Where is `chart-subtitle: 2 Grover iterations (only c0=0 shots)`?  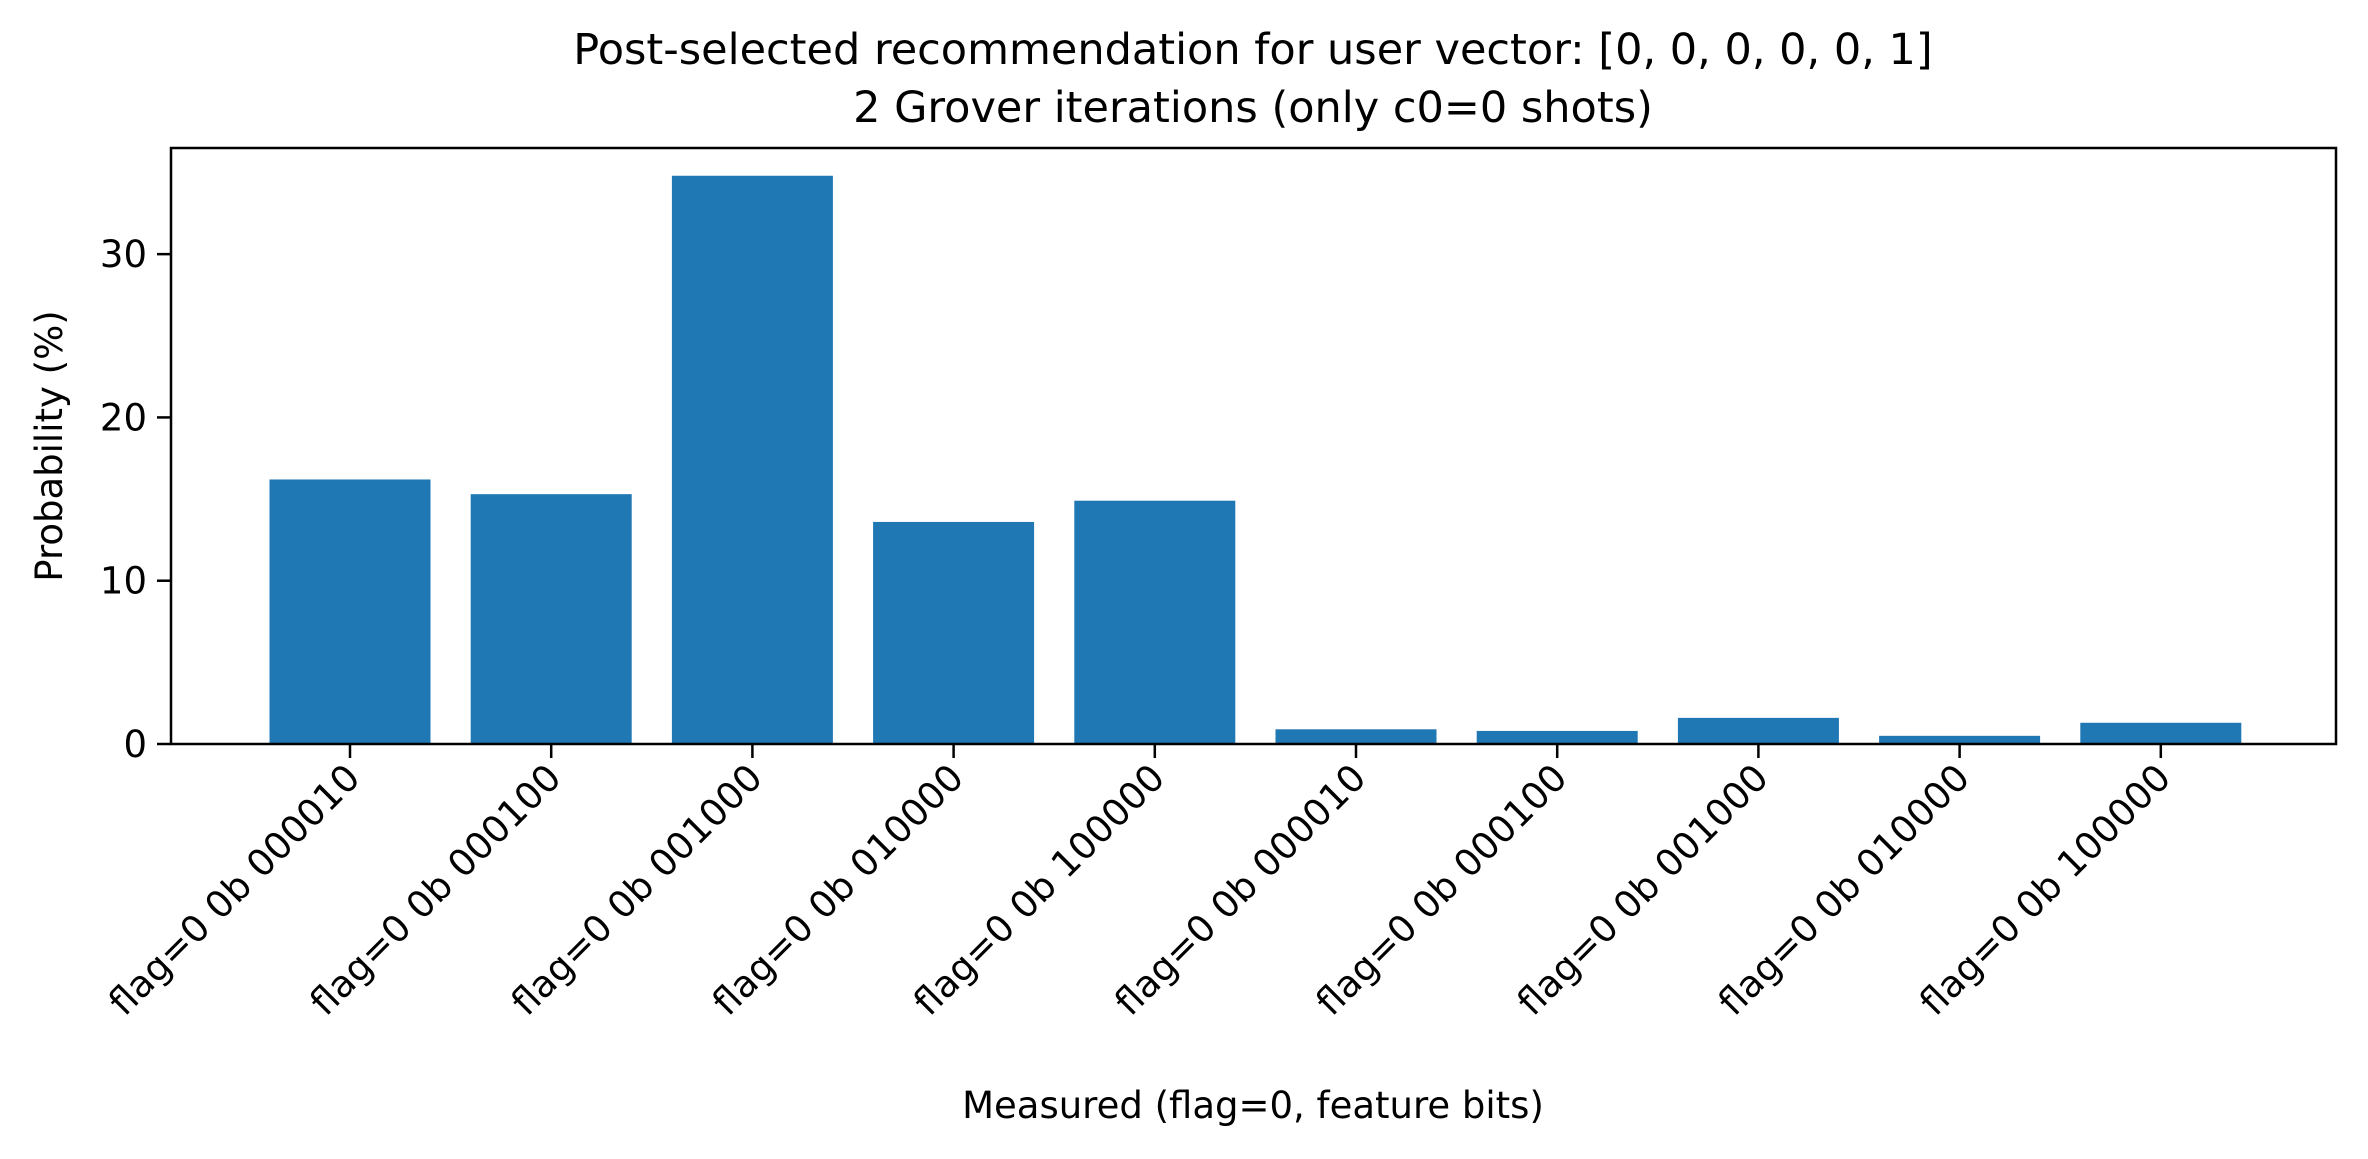 chart-subtitle: 2 Grover iterations (only c0=0 shots) is located at coordinates (1253, 108).